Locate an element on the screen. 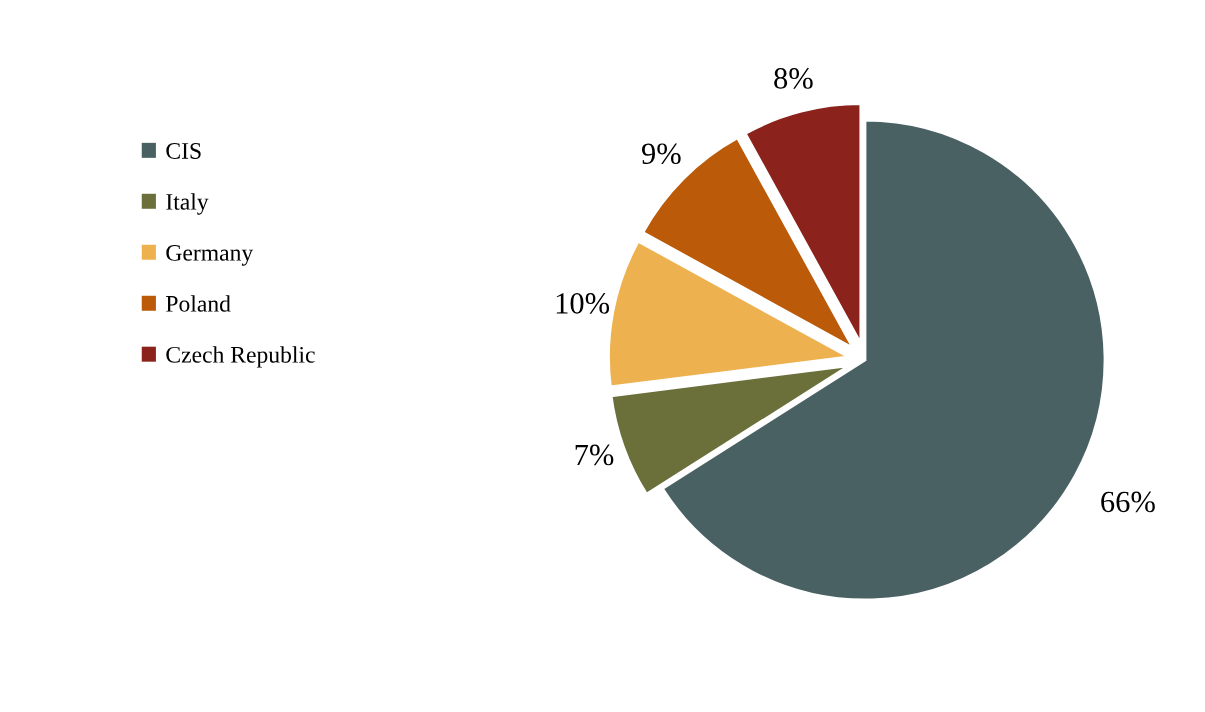 This screenshot has height=712, width=1205. data-label: 9% is located at coordinates (661, 154).